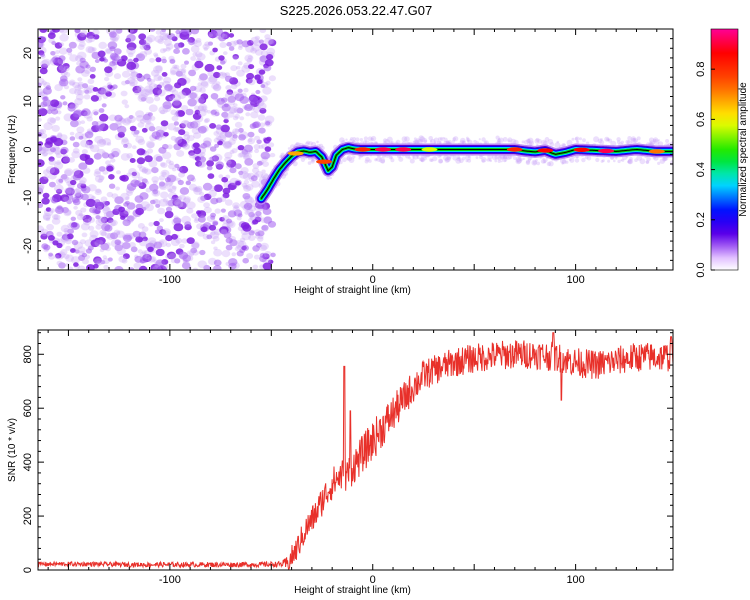 Image resolution: width=750 pixels, height=600 pixels. I want to click on snr-ytick-label: 400, so click(28, 462).